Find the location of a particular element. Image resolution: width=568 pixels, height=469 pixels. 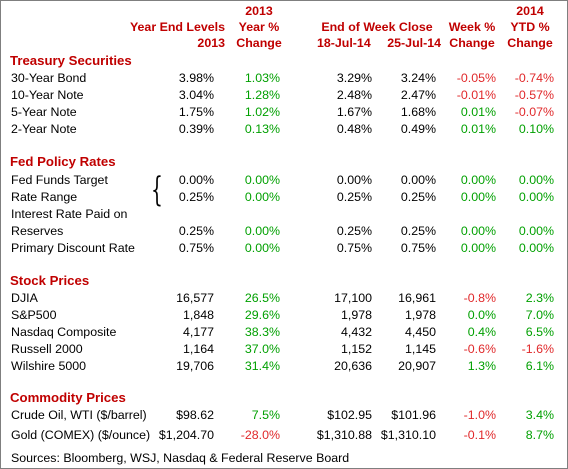

cell-jul25: $101.96 is located at coordinates (413, 415).